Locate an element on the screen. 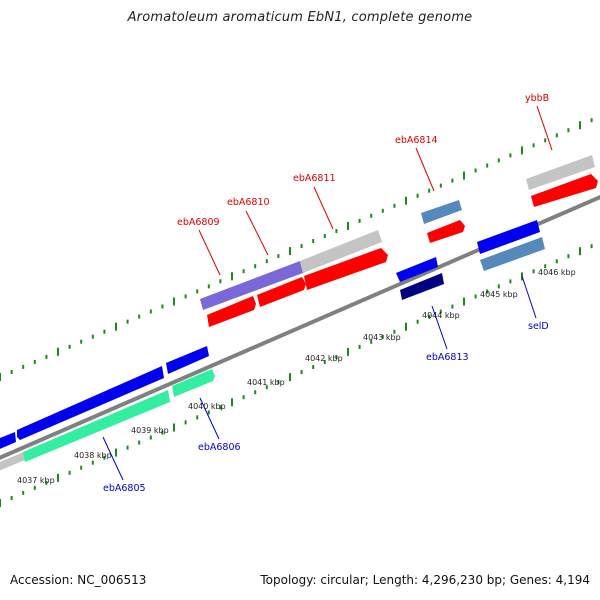 The image size is (600, 600). cds-selD-blue is located at coordinates (508, 237).